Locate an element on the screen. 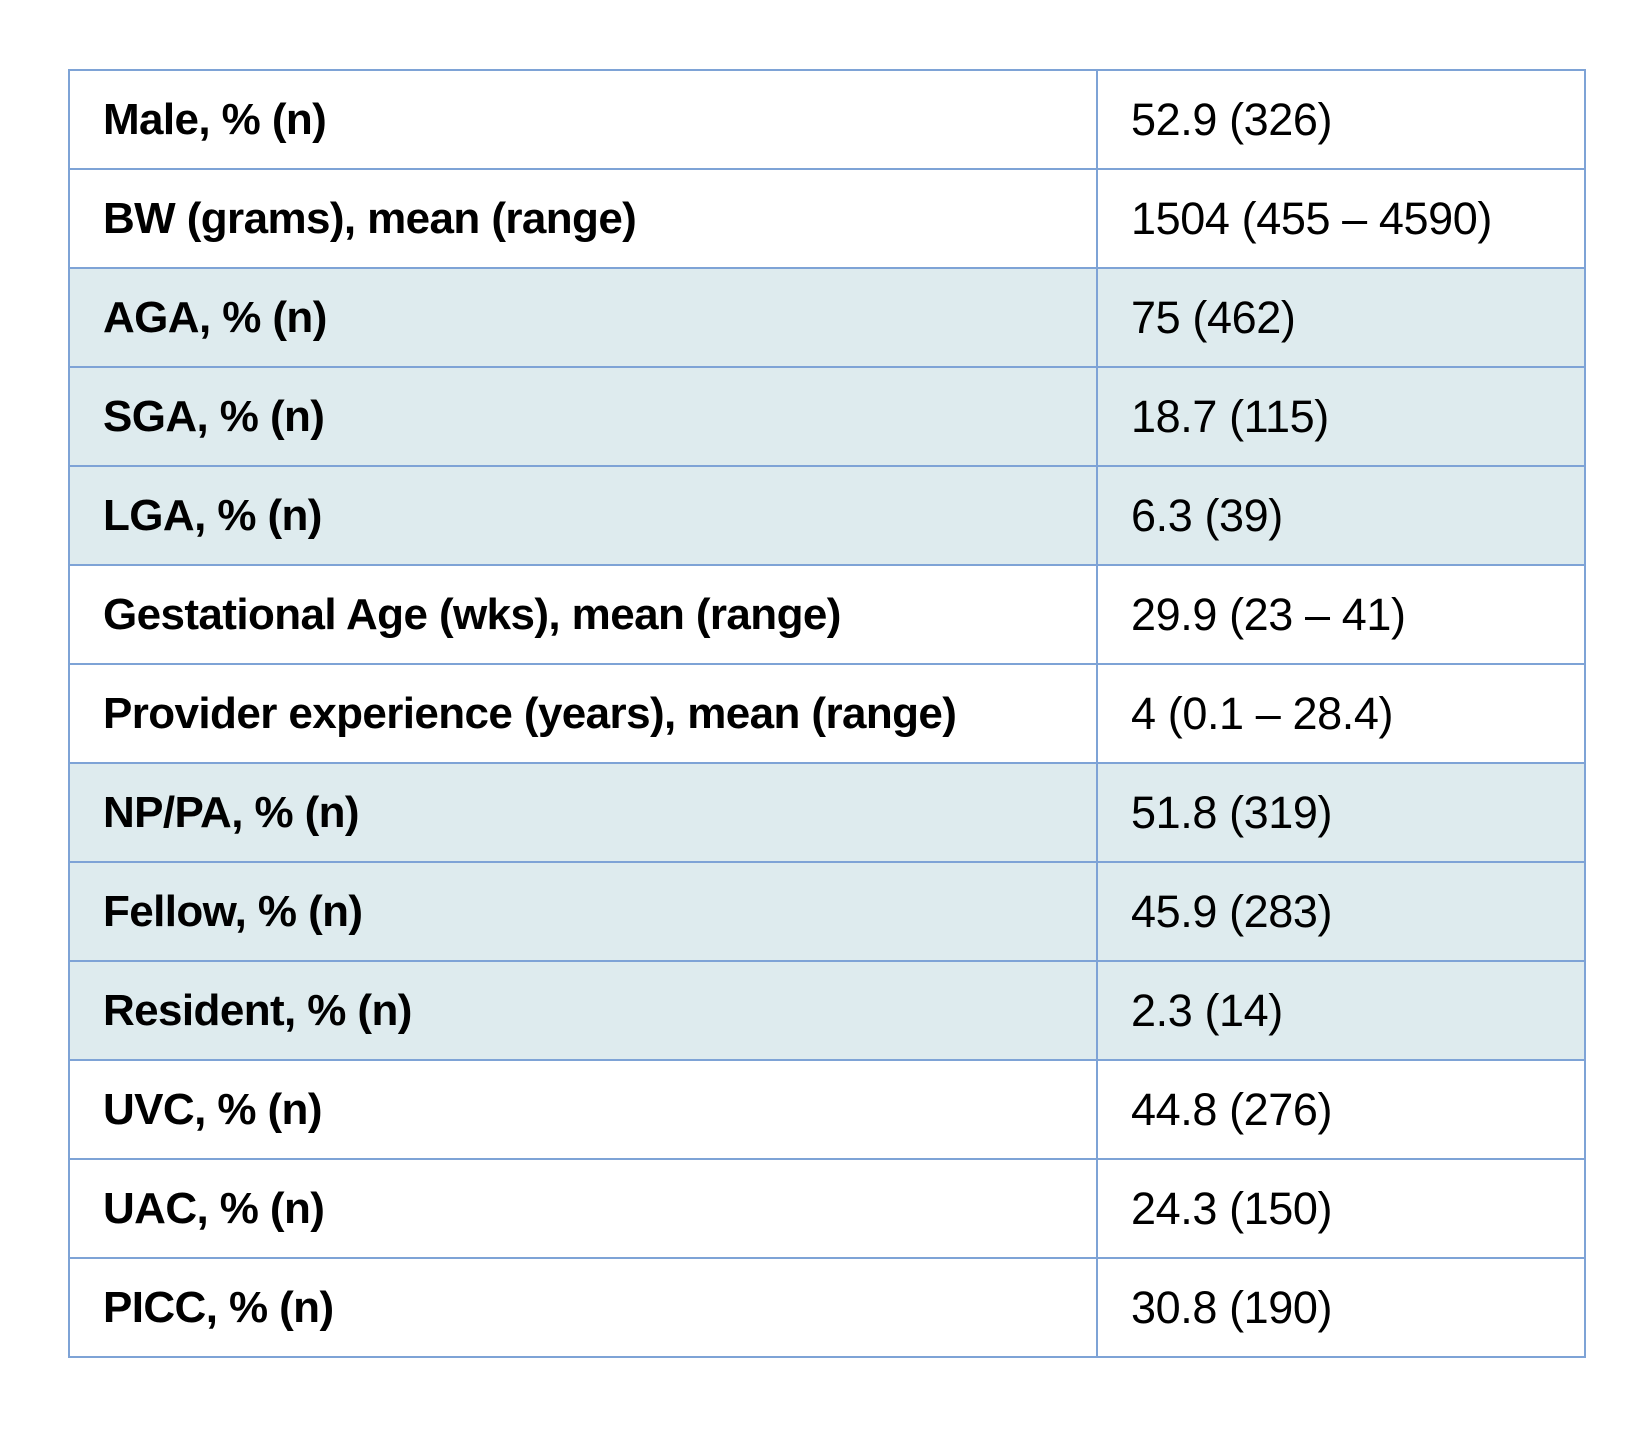 This screenshot has height=1431, width=1650. table-row: UVC, % (n) 44.8 (276) is located at coordinates (827, 1109).